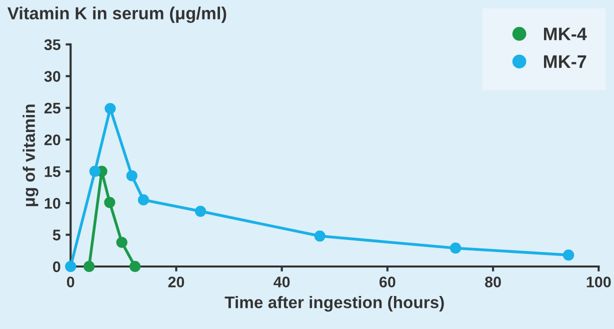 The height and width of the screenshot is (329, 614). I want to click on legend-label: MK-4, so click(565, 34).